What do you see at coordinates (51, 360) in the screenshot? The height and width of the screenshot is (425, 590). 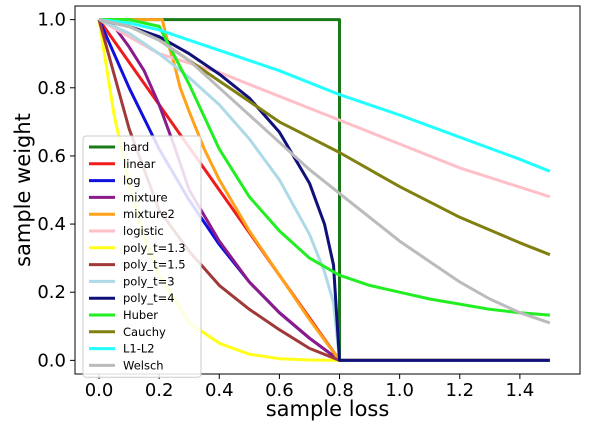 I see `y-tick-label: 0.0` at bounding box center [51, 360].